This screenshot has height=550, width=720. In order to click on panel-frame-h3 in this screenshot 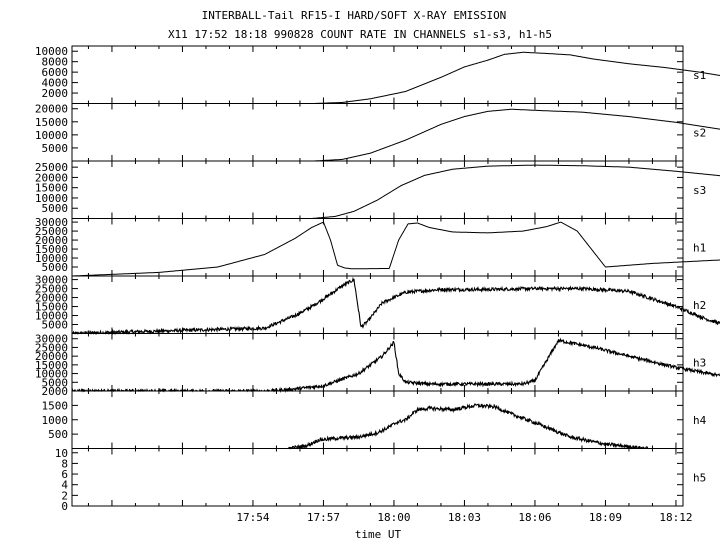, I will do `click(377, 362)`.